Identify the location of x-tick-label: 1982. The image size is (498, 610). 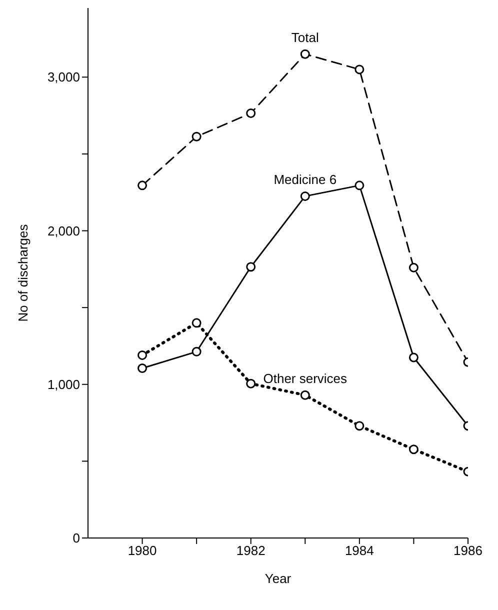
(251, 550).